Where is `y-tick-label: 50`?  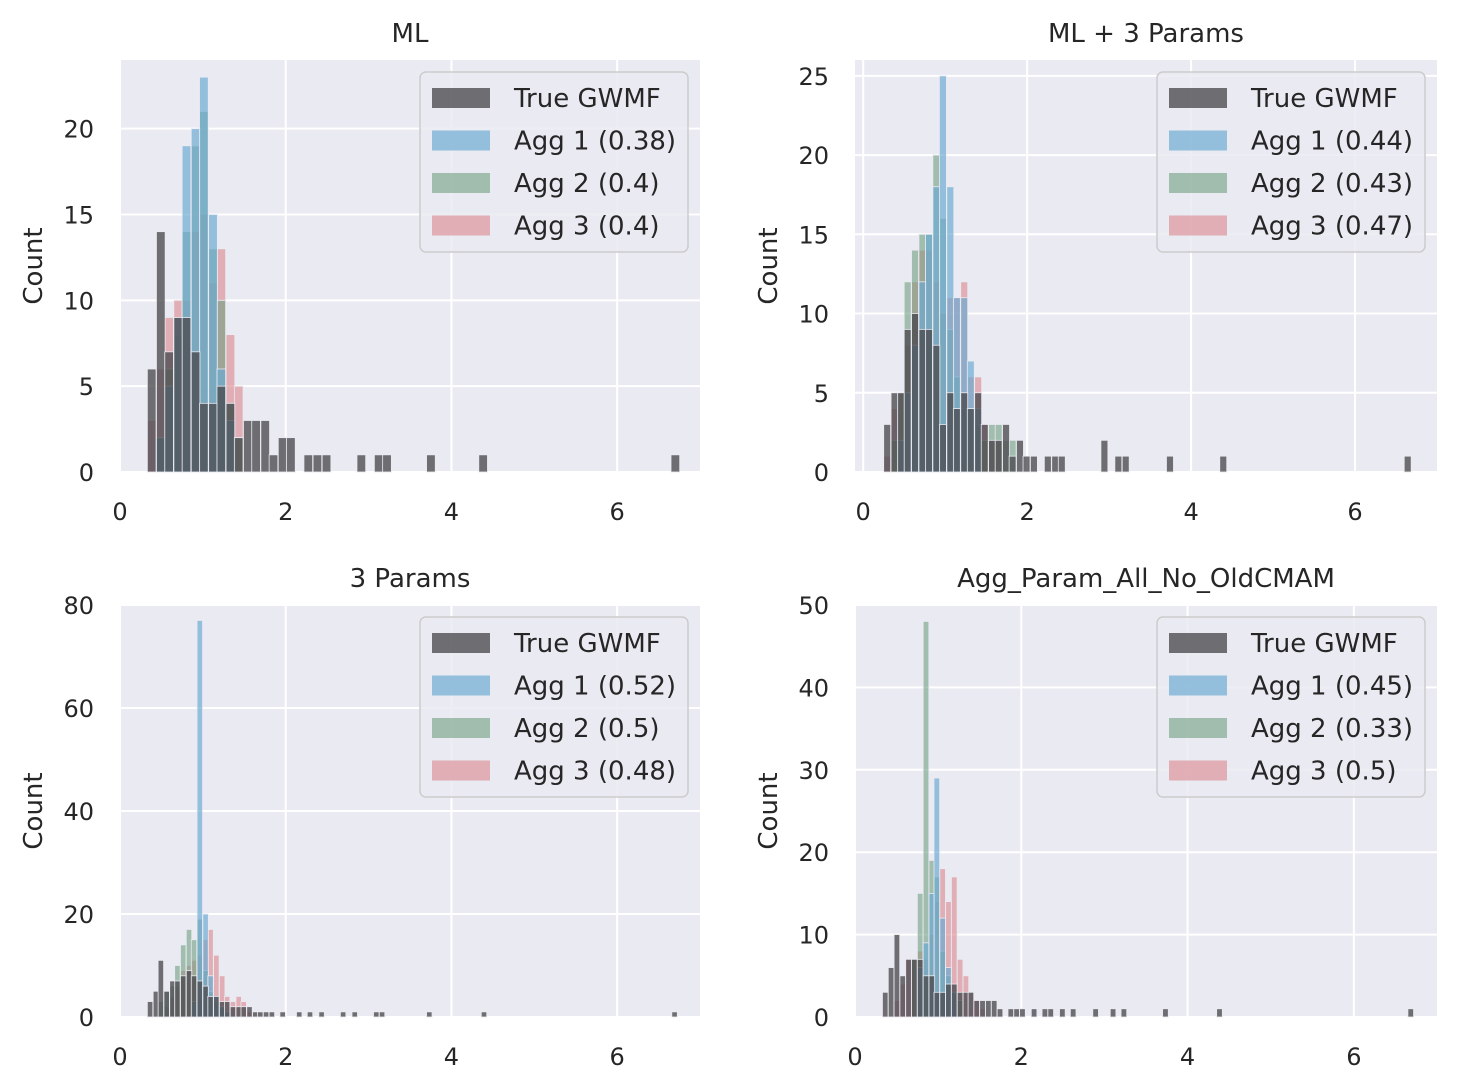 y-tick-label: 50 is located at coordinates (813, 606).